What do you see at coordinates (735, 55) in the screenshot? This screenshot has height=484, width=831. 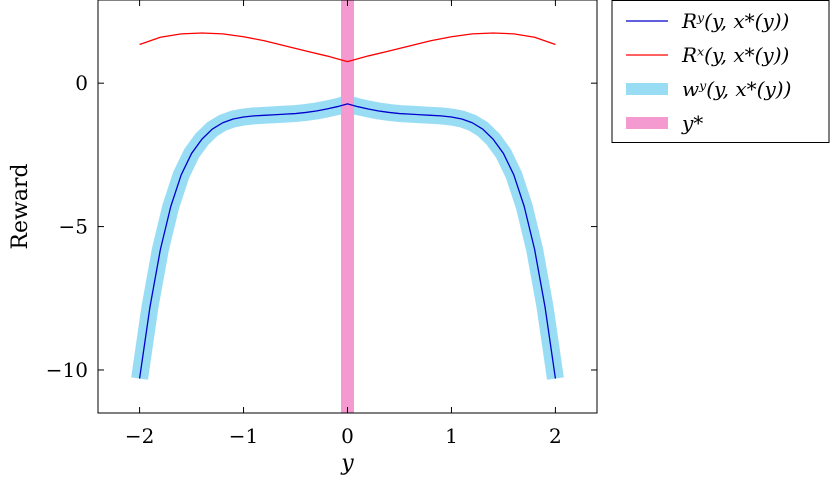 I see `legend-entry-label: Rˣ(y, x*(y))` at bounding box center [735, 55].